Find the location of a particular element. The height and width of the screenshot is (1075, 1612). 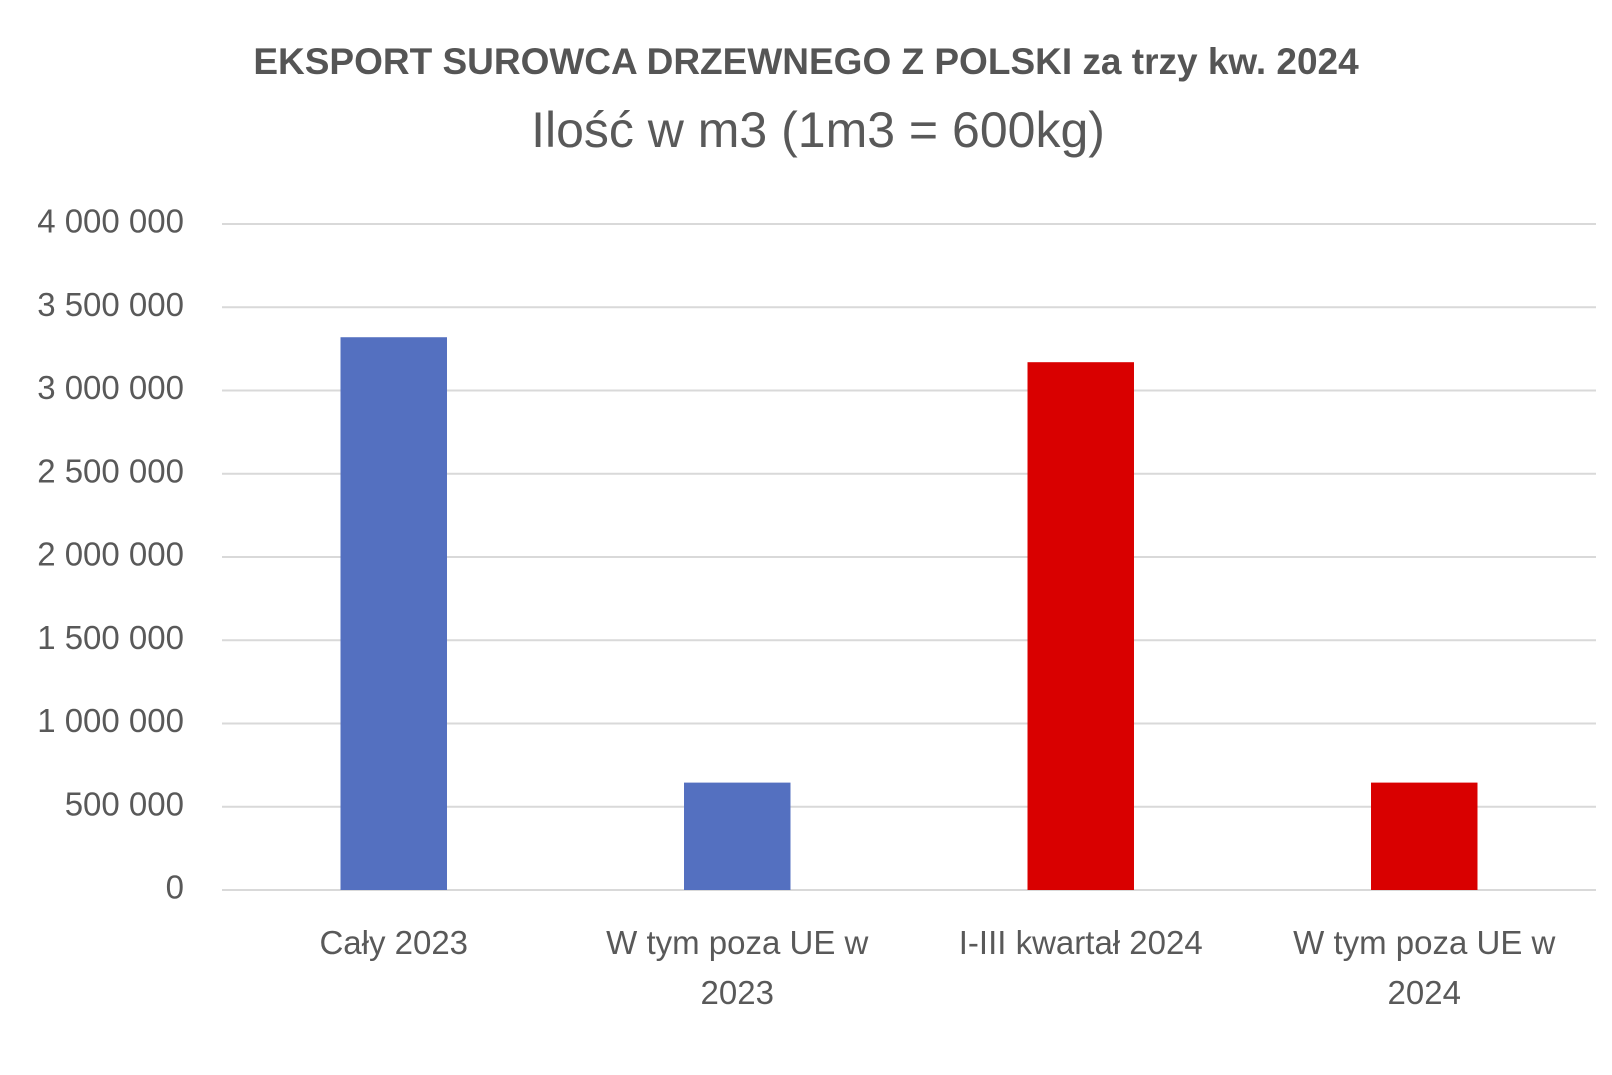

x-tick-label: W tym poza UE w 2024 is located at coordinates (1424, 967).